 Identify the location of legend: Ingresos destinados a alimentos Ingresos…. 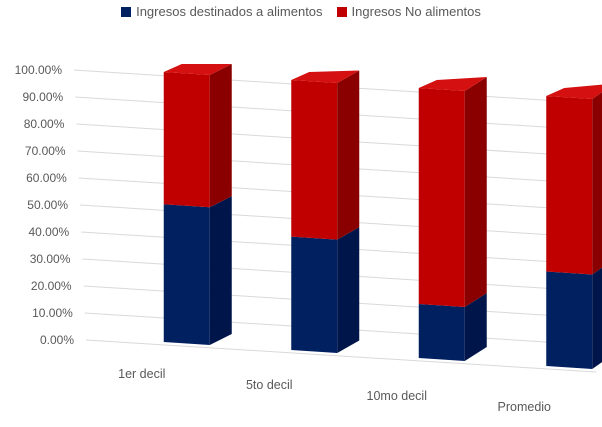
(301, 11).